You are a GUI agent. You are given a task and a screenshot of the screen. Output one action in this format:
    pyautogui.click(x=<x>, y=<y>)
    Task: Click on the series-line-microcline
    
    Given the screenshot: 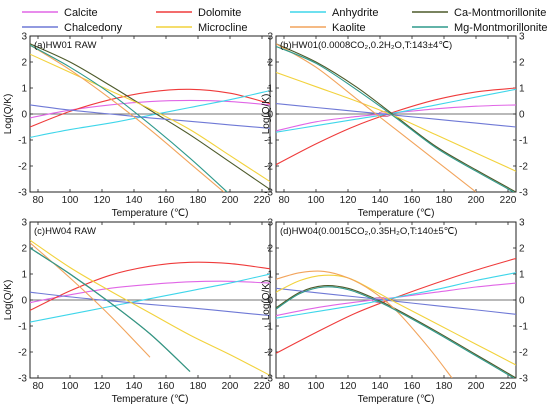 What is the action you would take?
    pyautogui.click(x=396, y=121)
    